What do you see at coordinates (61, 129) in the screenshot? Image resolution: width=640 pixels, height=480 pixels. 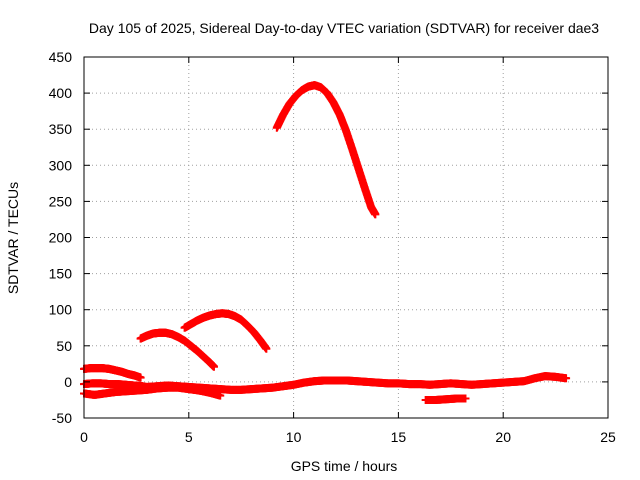 I see `y-tick-label: 350` at bounding box center [61, 129].